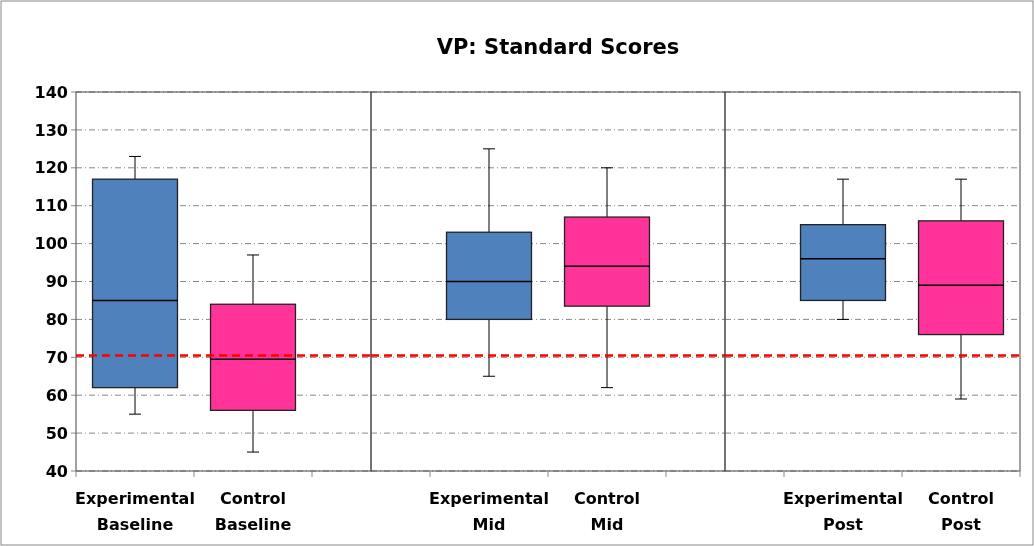  I want to click on x-tick-label: Control Mid, so click(607, 511).